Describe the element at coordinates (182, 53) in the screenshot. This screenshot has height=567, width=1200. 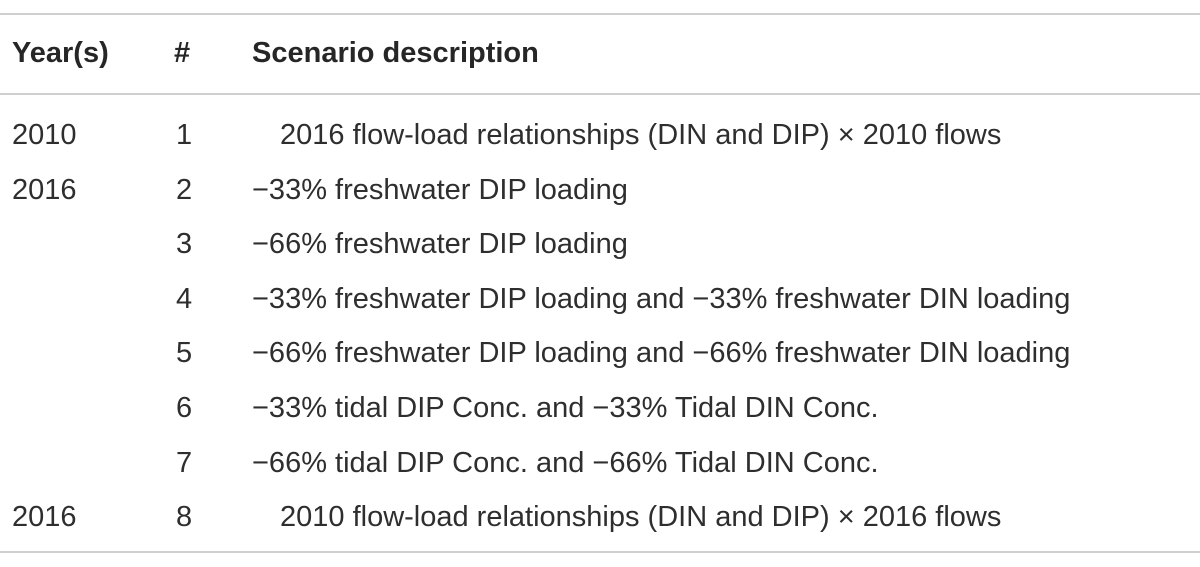
I see `header-number: #` at that location.